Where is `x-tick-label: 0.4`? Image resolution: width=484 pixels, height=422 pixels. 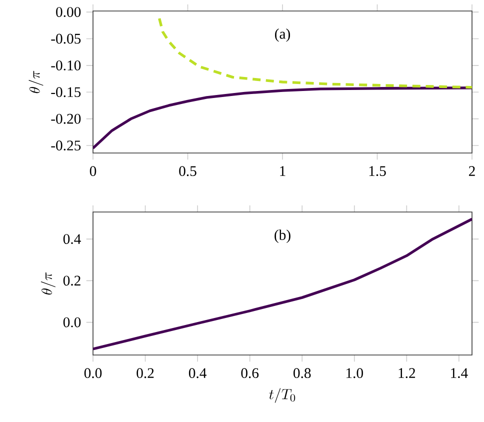
x-tick-label: 0.4 is located at coordinates (197, 373).